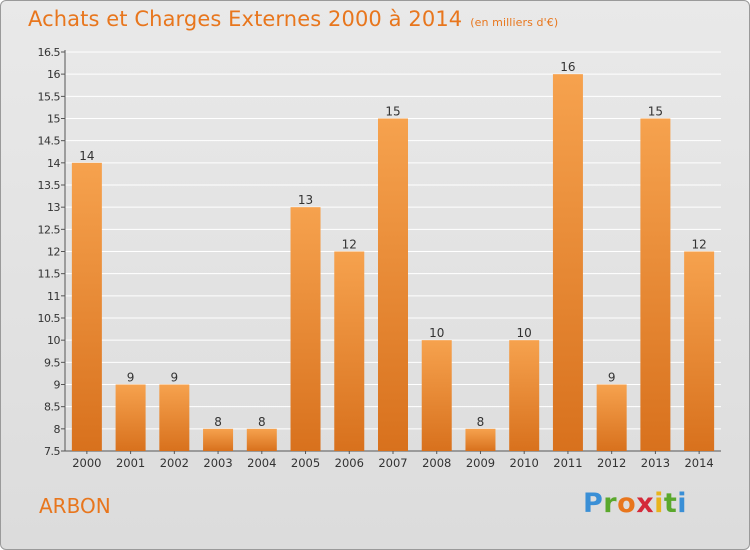 Image resolution: width=750 pixels, height=550 pixels. Describe the element at coordinates (524, 463) in the screenshot. I see `x-tick-label: 2010` at that location.